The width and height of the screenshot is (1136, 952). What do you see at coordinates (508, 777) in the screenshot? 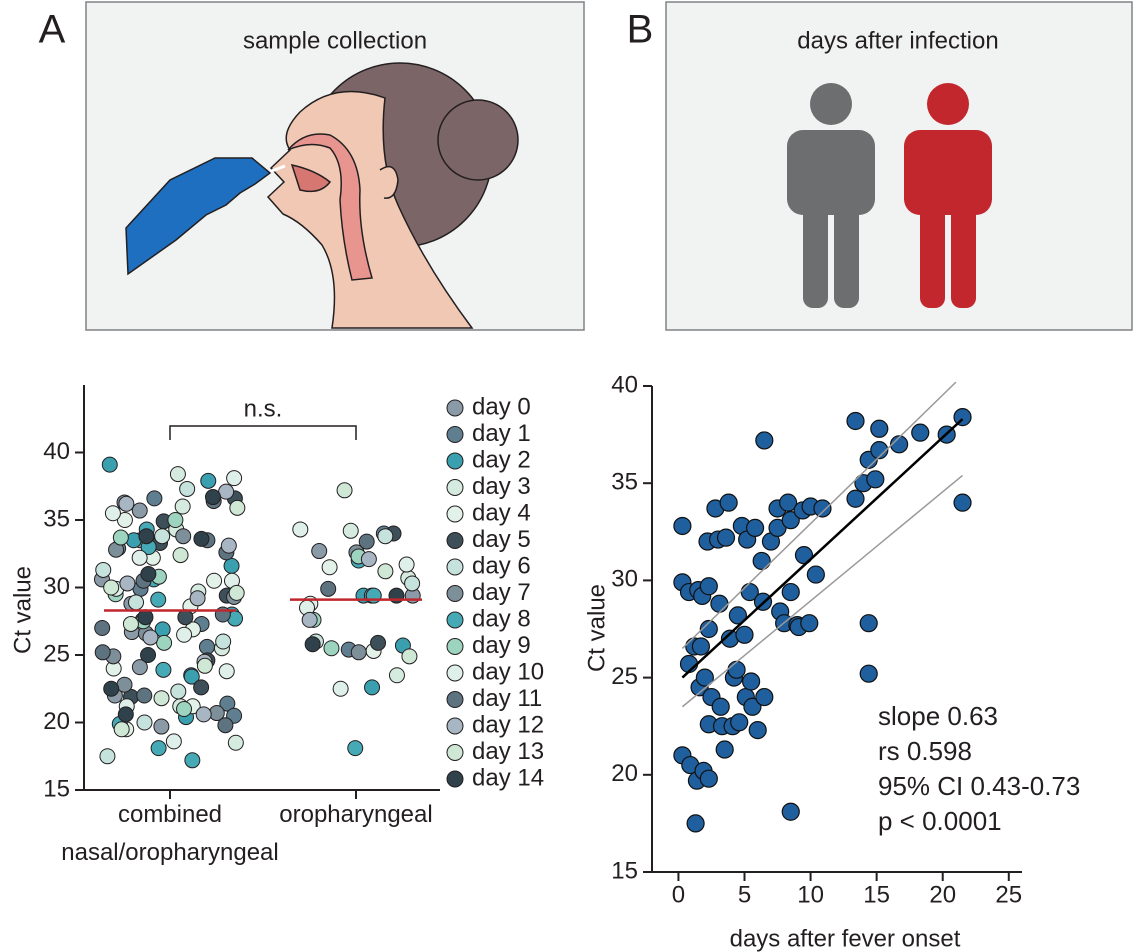
I see `legend-label: day 14` at bounding box center [508, 777].